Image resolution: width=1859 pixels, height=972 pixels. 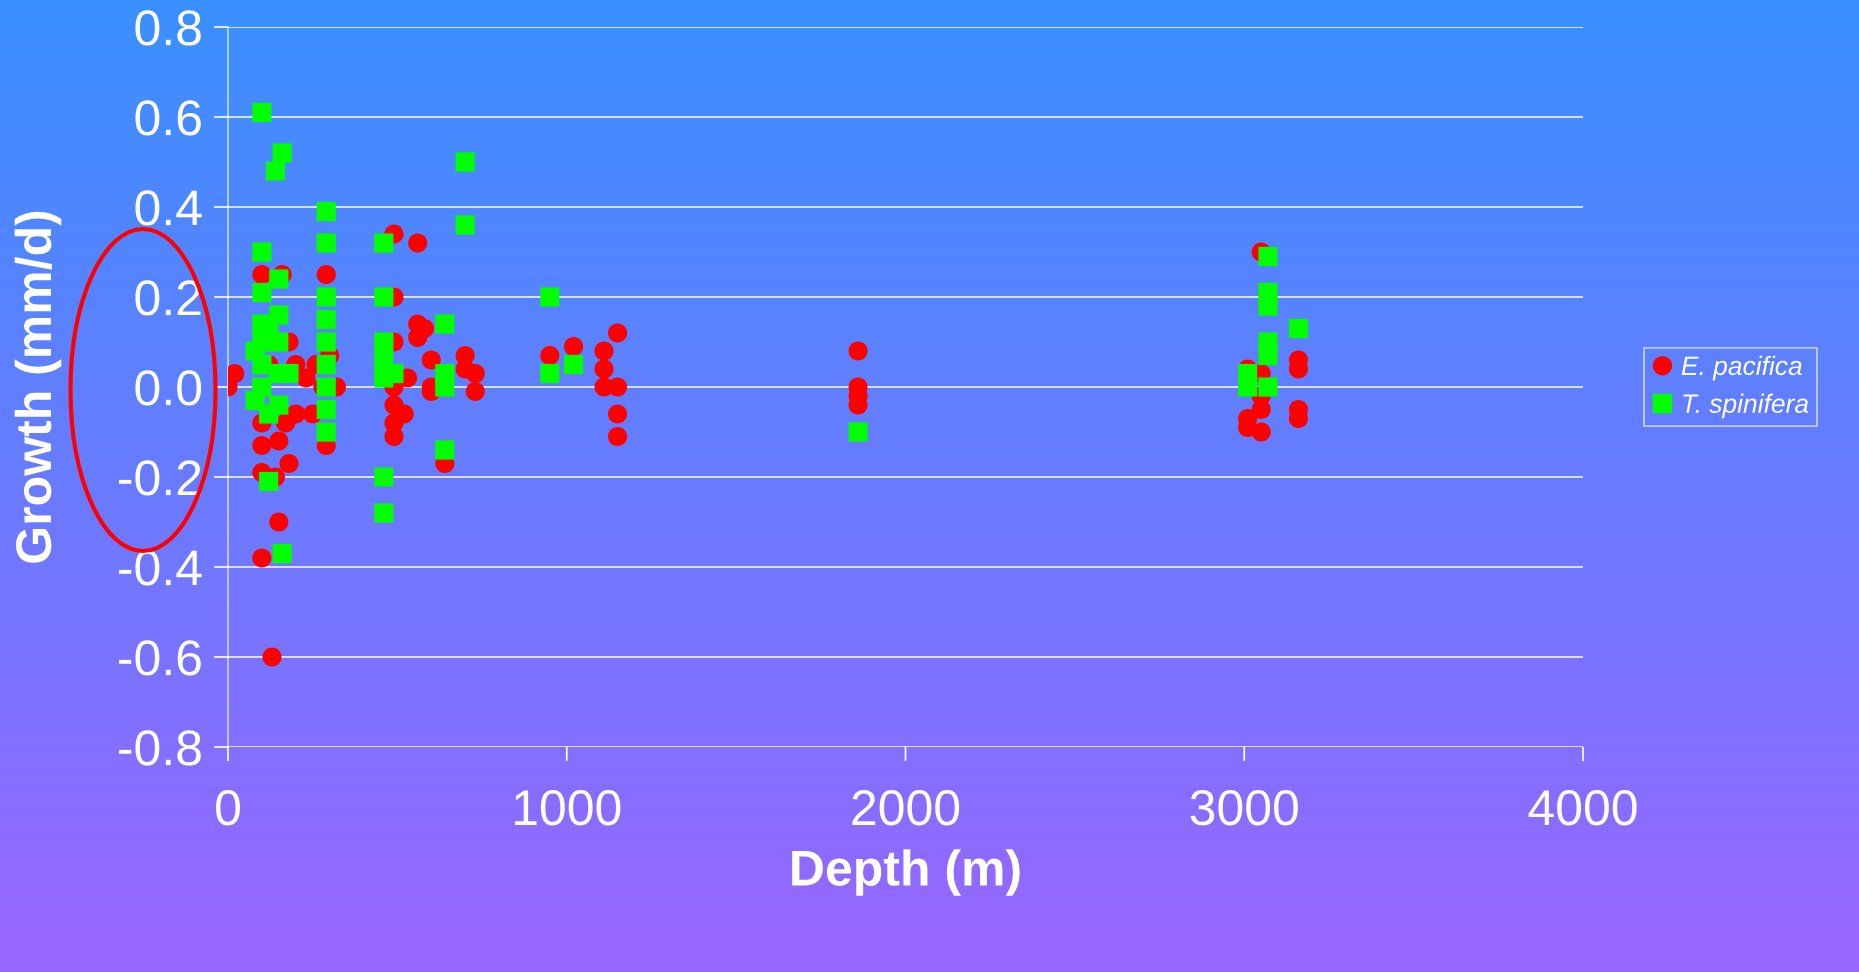 I want to click on y-axis-title: Growth (mm/d), so click(x=38, y=387).